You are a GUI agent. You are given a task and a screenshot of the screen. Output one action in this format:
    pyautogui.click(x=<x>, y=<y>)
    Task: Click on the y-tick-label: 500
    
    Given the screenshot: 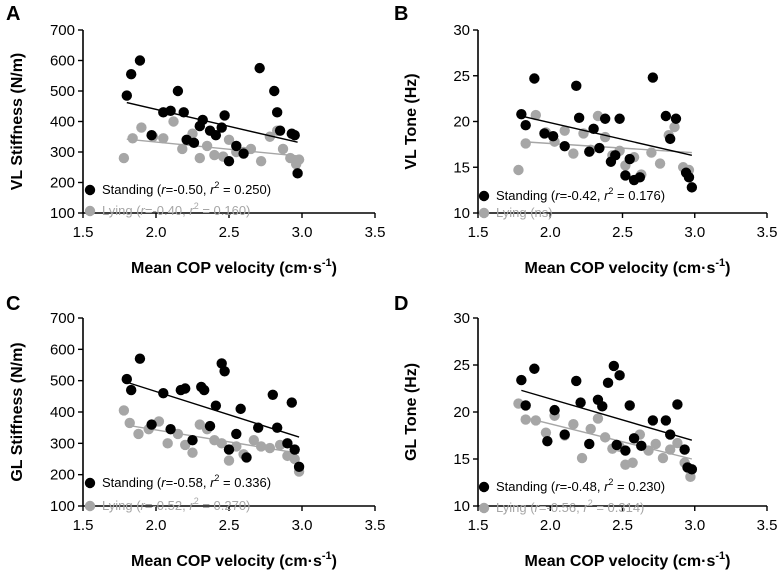 What is the action you would take?
    pyautogui.click(x=62, y=381)
    